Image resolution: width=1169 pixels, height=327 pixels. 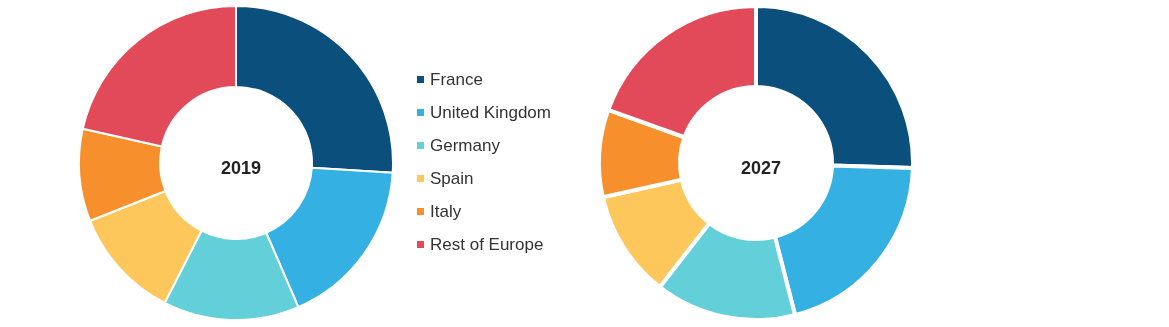 What do you see at coordinates (446, 211) in the screenshot?
I see `legend-label: Italy` at bounding box center [446, 211].